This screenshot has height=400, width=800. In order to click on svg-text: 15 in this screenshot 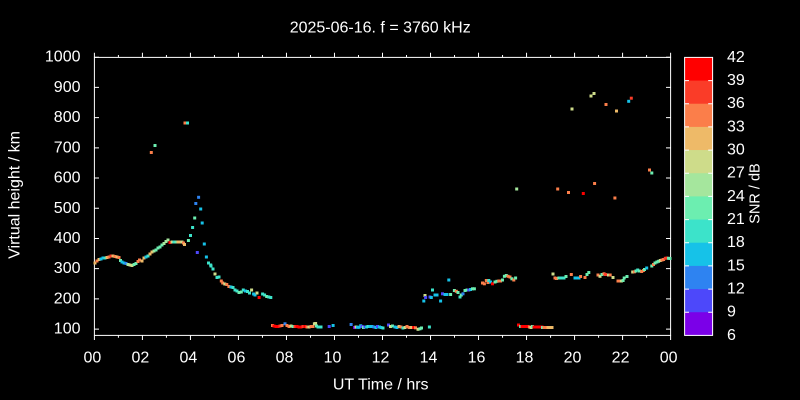, I will do `click(736, 265)`.